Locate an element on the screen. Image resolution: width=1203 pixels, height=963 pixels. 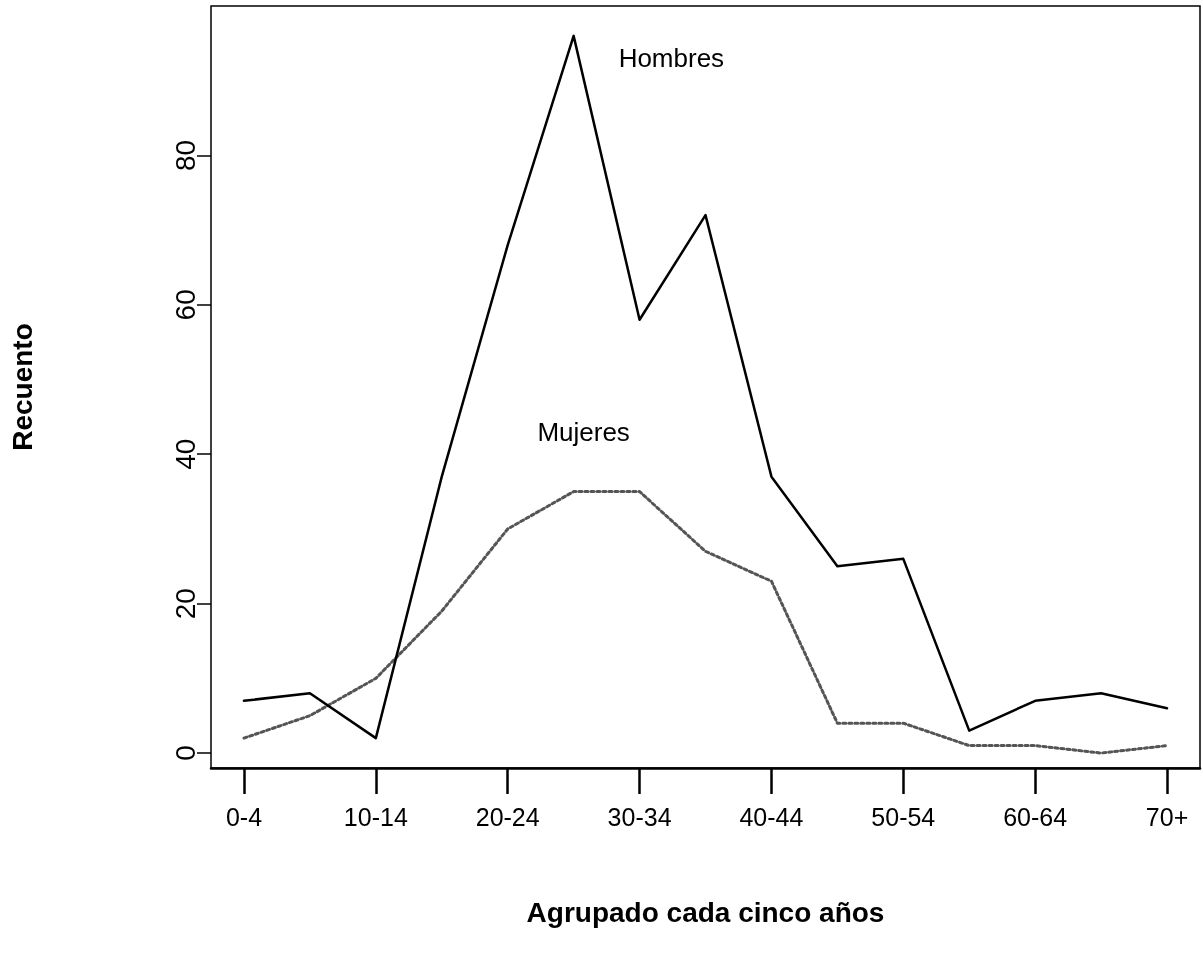
x-tick-label: 70+ is located at coordinates (1167, 816).